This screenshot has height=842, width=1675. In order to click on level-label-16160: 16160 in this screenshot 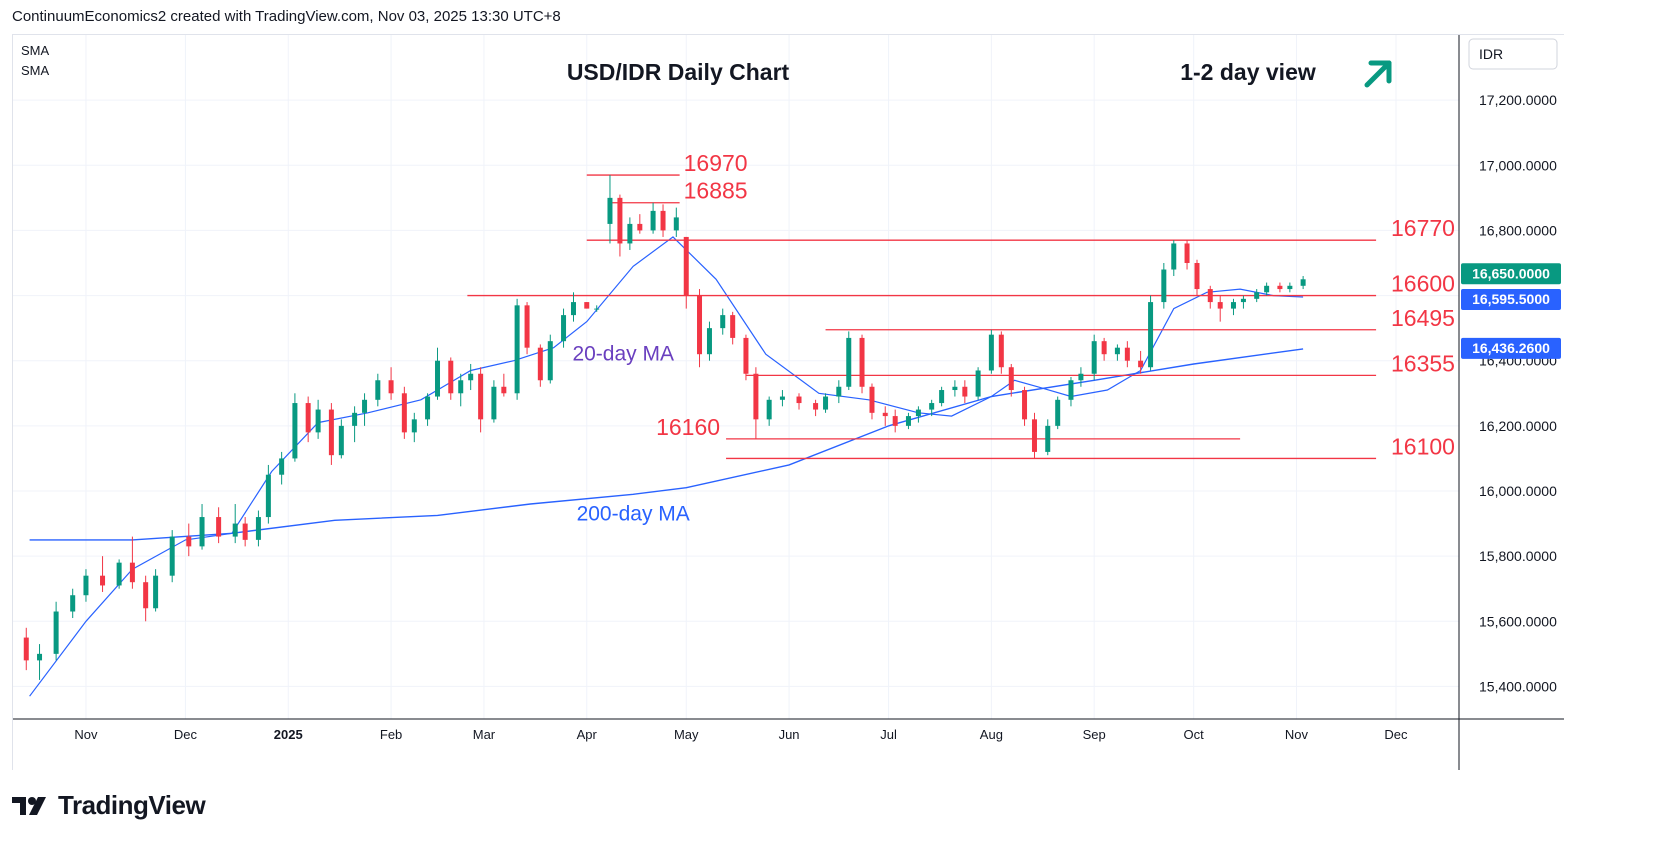, I will do `click(688, 427)`.